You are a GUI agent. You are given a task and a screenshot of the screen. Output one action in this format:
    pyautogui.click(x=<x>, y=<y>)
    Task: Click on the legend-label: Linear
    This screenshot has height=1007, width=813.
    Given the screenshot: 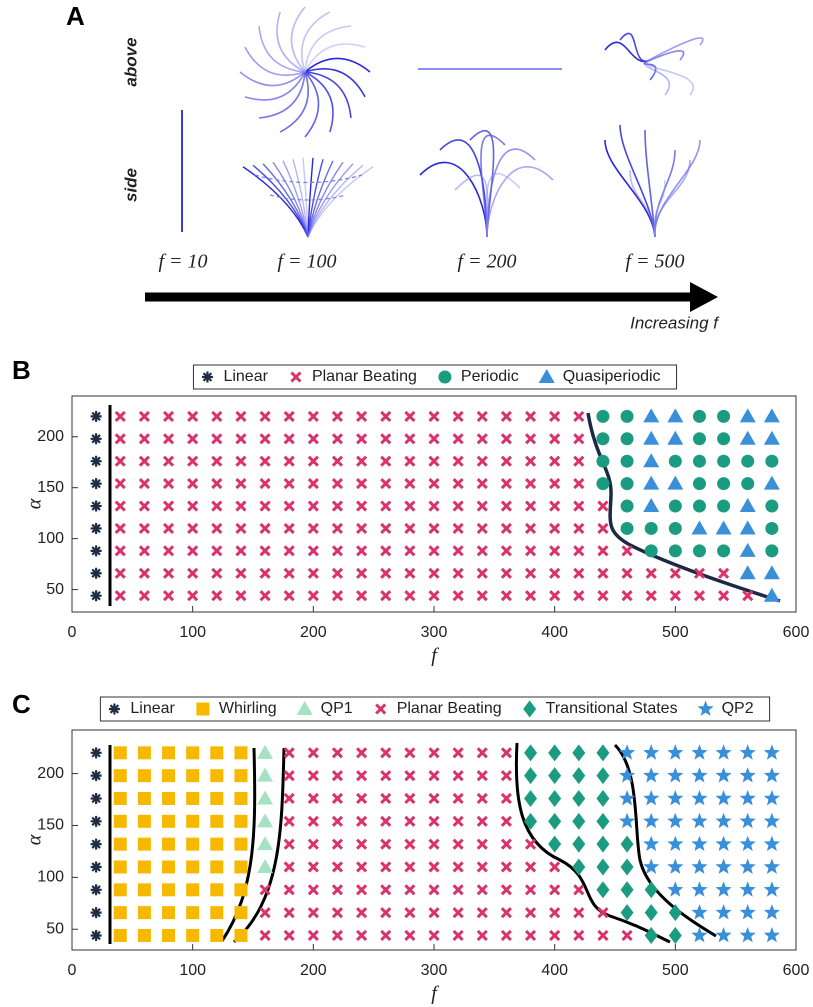 What is the action you would take?
    pyautogui.click(x=152, y=708)
    